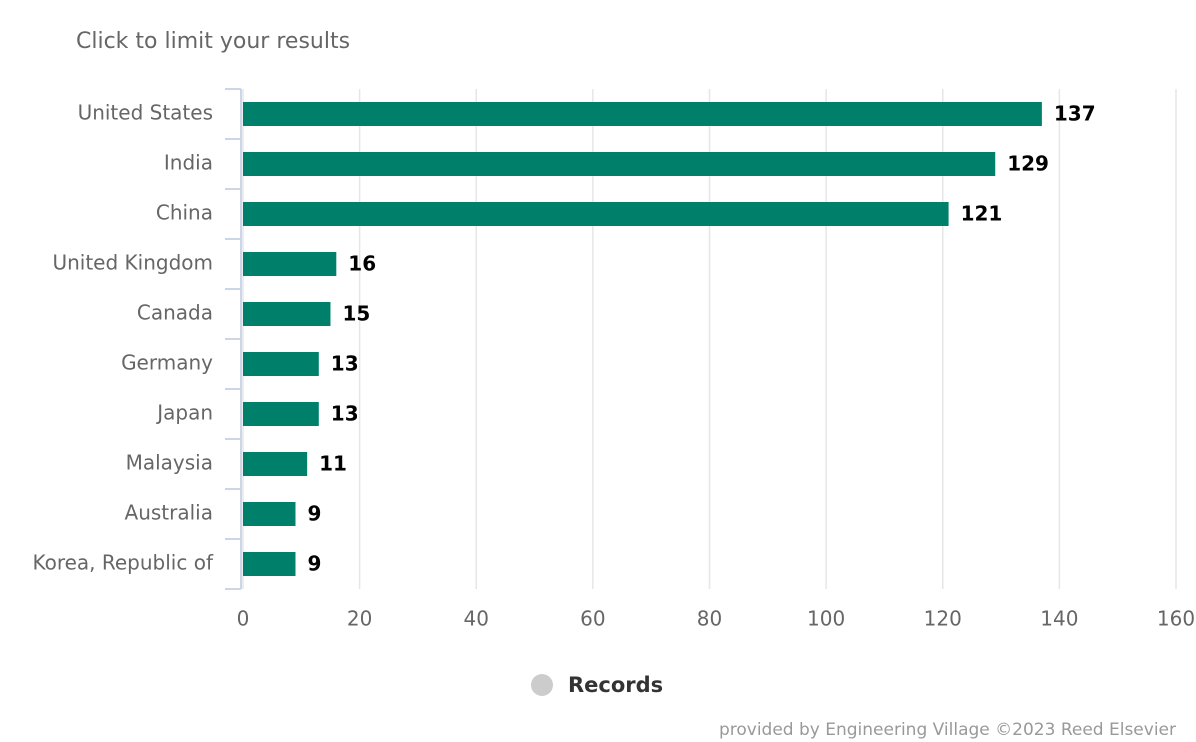  What do you see at coordinates (169, 463) in the screenshot?
I see `y-tick-label: Malaysia` at bounding box center [169, 463].